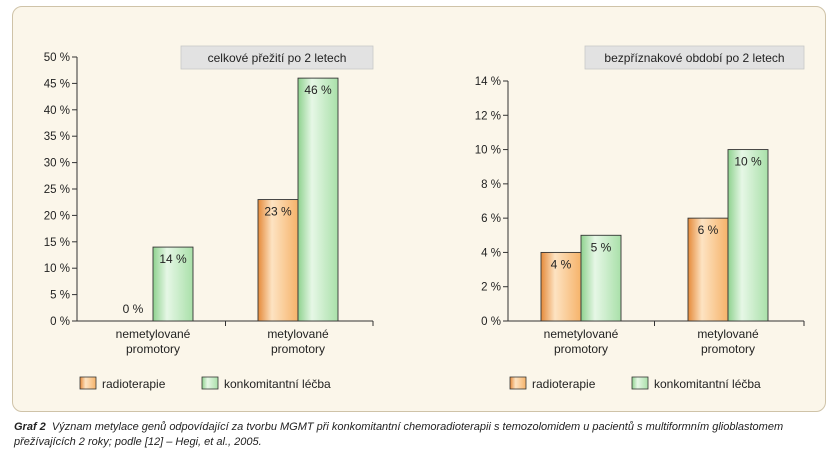 The image size is (834, 460). Describe the element at coordinates (601, 247) in the screenshot. I see `data-label: 5 %` at that location.